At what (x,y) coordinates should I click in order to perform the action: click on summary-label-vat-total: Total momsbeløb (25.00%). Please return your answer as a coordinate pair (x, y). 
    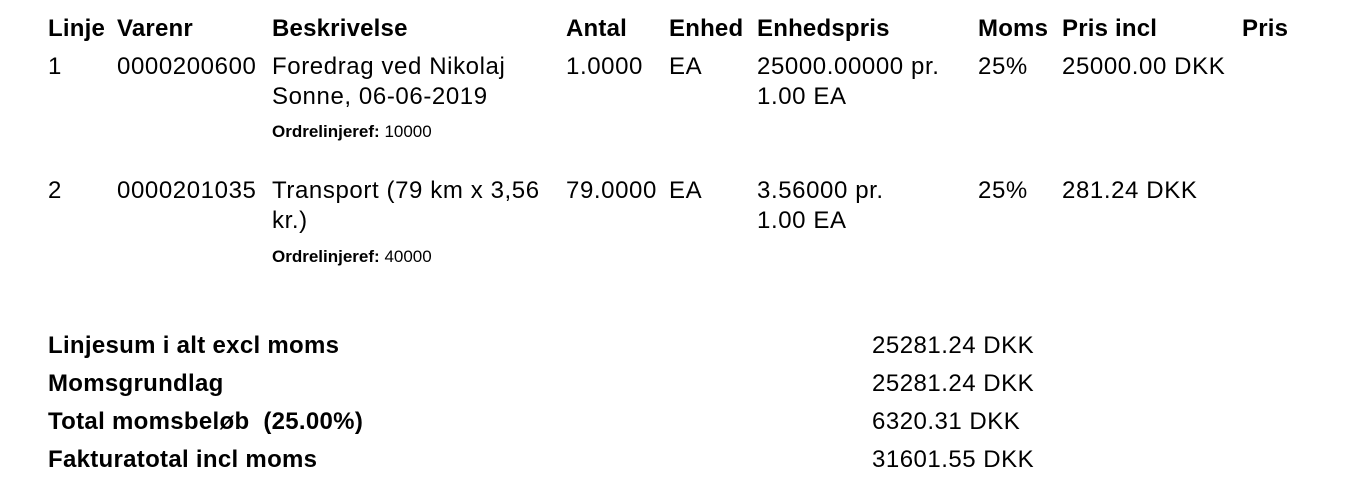
    Looking at the image, I should click on (206, 421).